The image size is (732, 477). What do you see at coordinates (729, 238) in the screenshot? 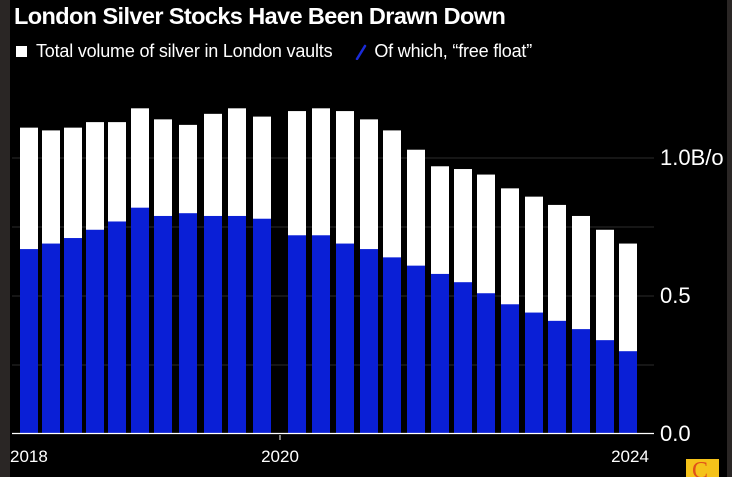
I see `right-border-strip` at bounding box center [729, 238].